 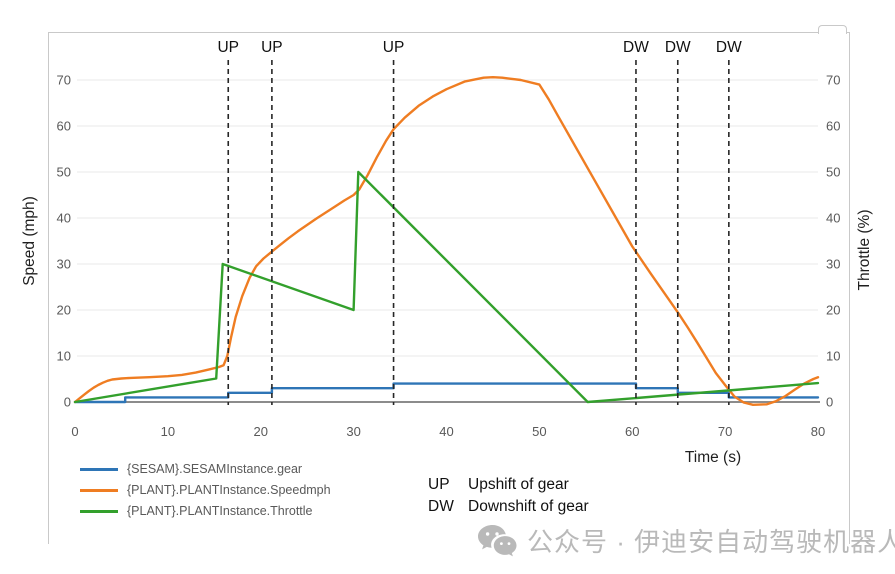 I want to click on speed-line-swatch, so click(x=99, y=490).